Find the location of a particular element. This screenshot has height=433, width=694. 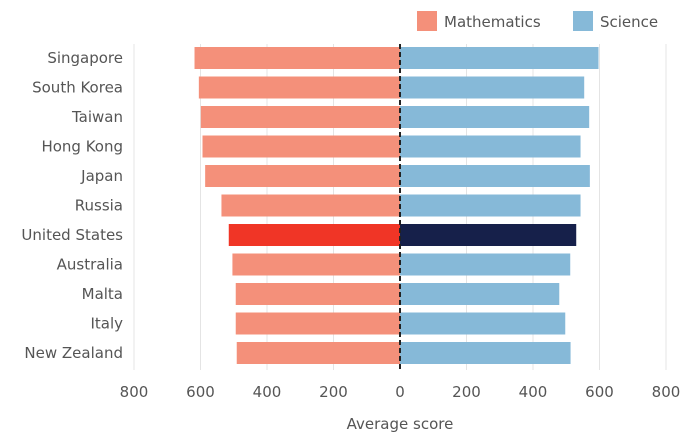

x-tick-label: 0 is located at coordinates (400, 392).